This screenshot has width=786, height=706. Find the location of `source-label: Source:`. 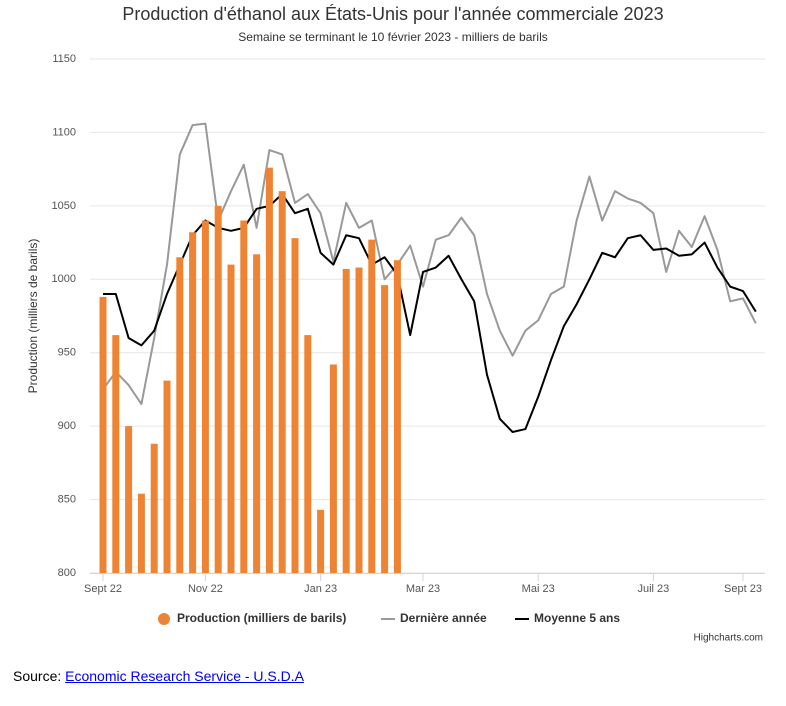

source-label: Source: is located at coordinates (37, 676).